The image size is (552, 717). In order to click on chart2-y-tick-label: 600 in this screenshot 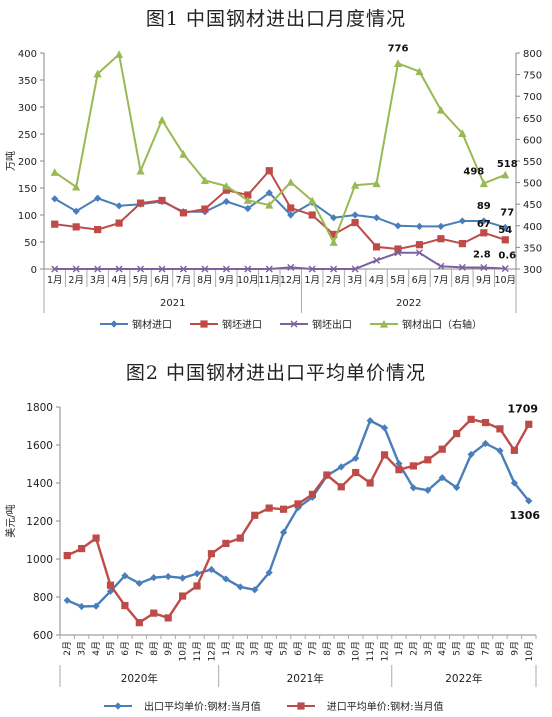, I will do `click(43, 636)`.